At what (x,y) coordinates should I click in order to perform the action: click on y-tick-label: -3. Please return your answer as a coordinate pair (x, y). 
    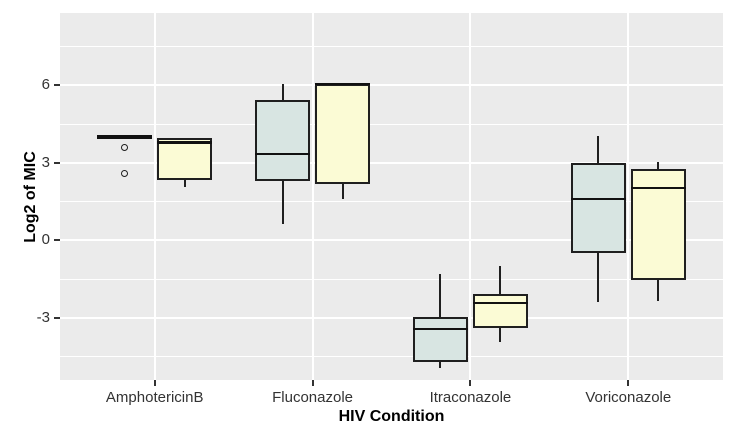
    Looking at the image, I should click on (43, 317).